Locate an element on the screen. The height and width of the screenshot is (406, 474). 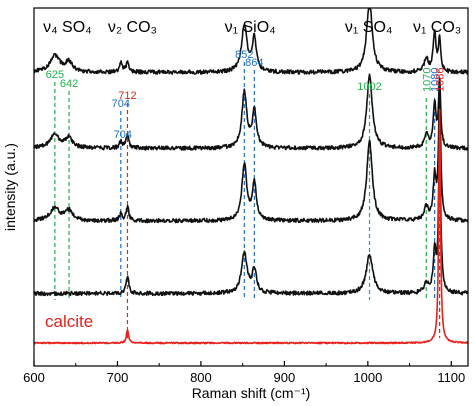
x-tick-label-900: 900 is located at coordinates (285, 377).